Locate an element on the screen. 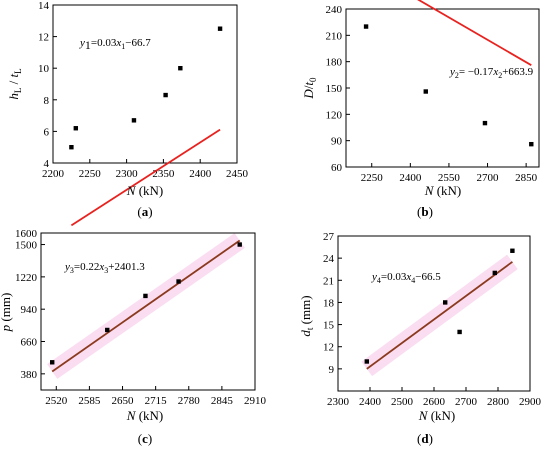  y-tick-label: 18 is located at coordinates (329, 303).